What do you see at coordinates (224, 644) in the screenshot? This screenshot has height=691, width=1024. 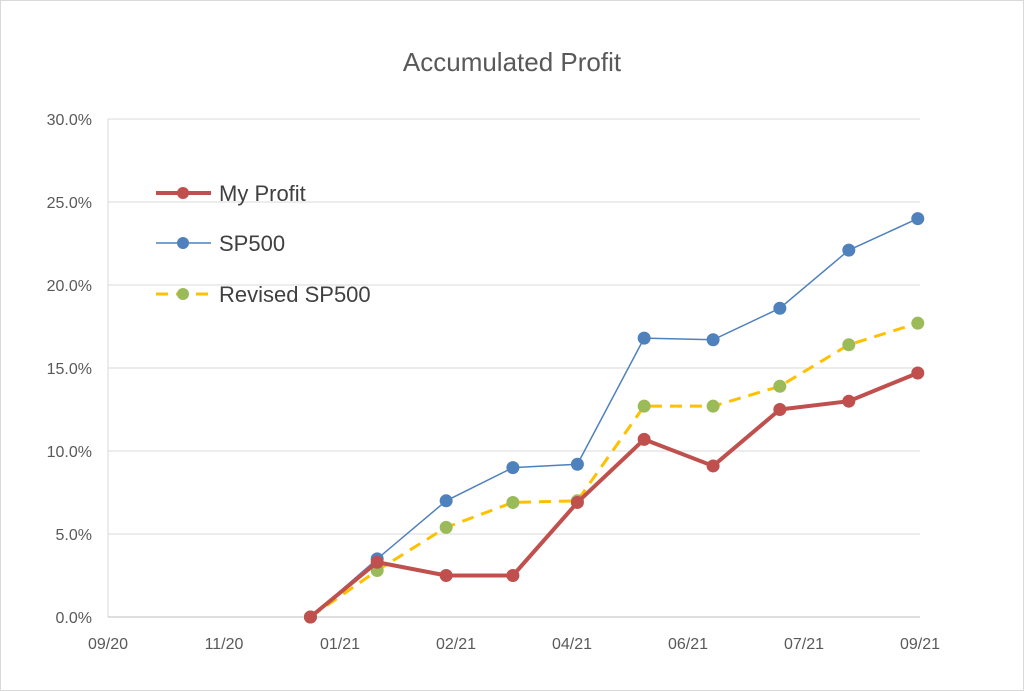 I see `x-tick-label: 11/20` at bounding box center [224, 644].